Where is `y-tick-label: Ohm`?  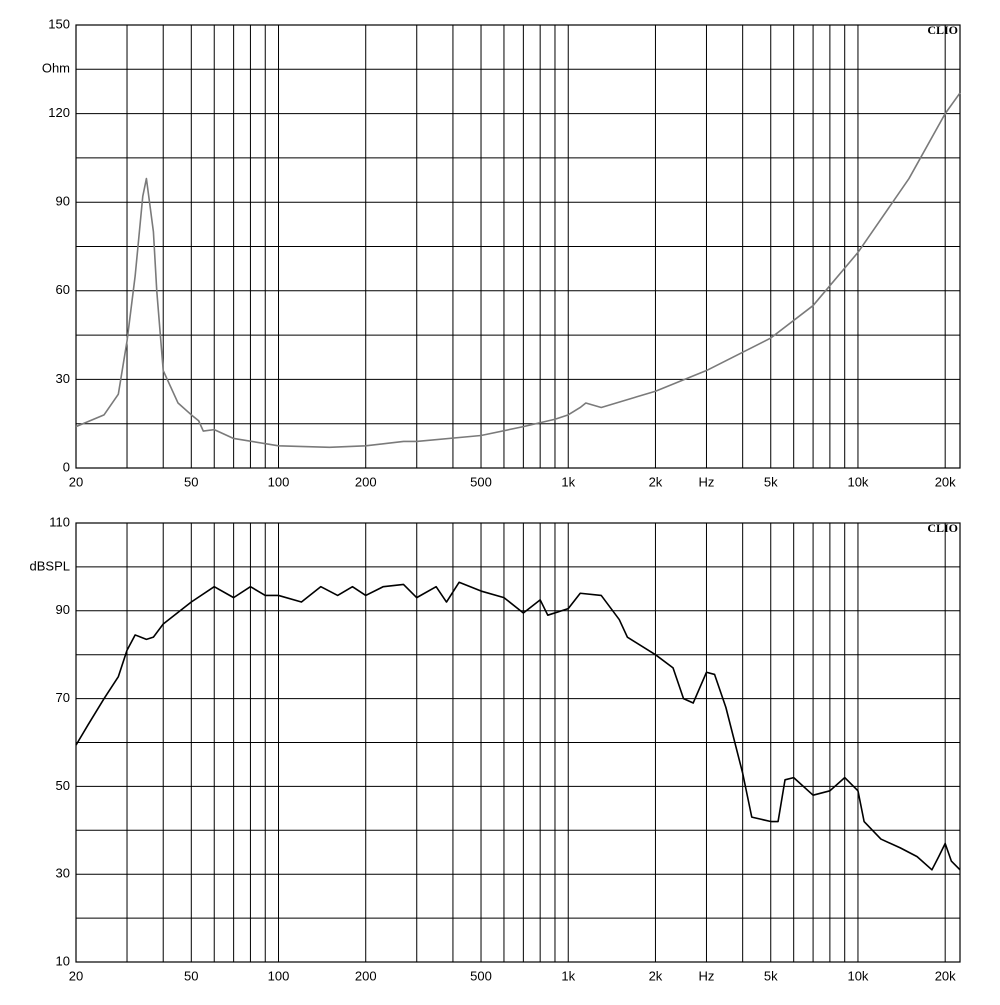
y-tick-label: Ohm is located at coordinates (56, 68).